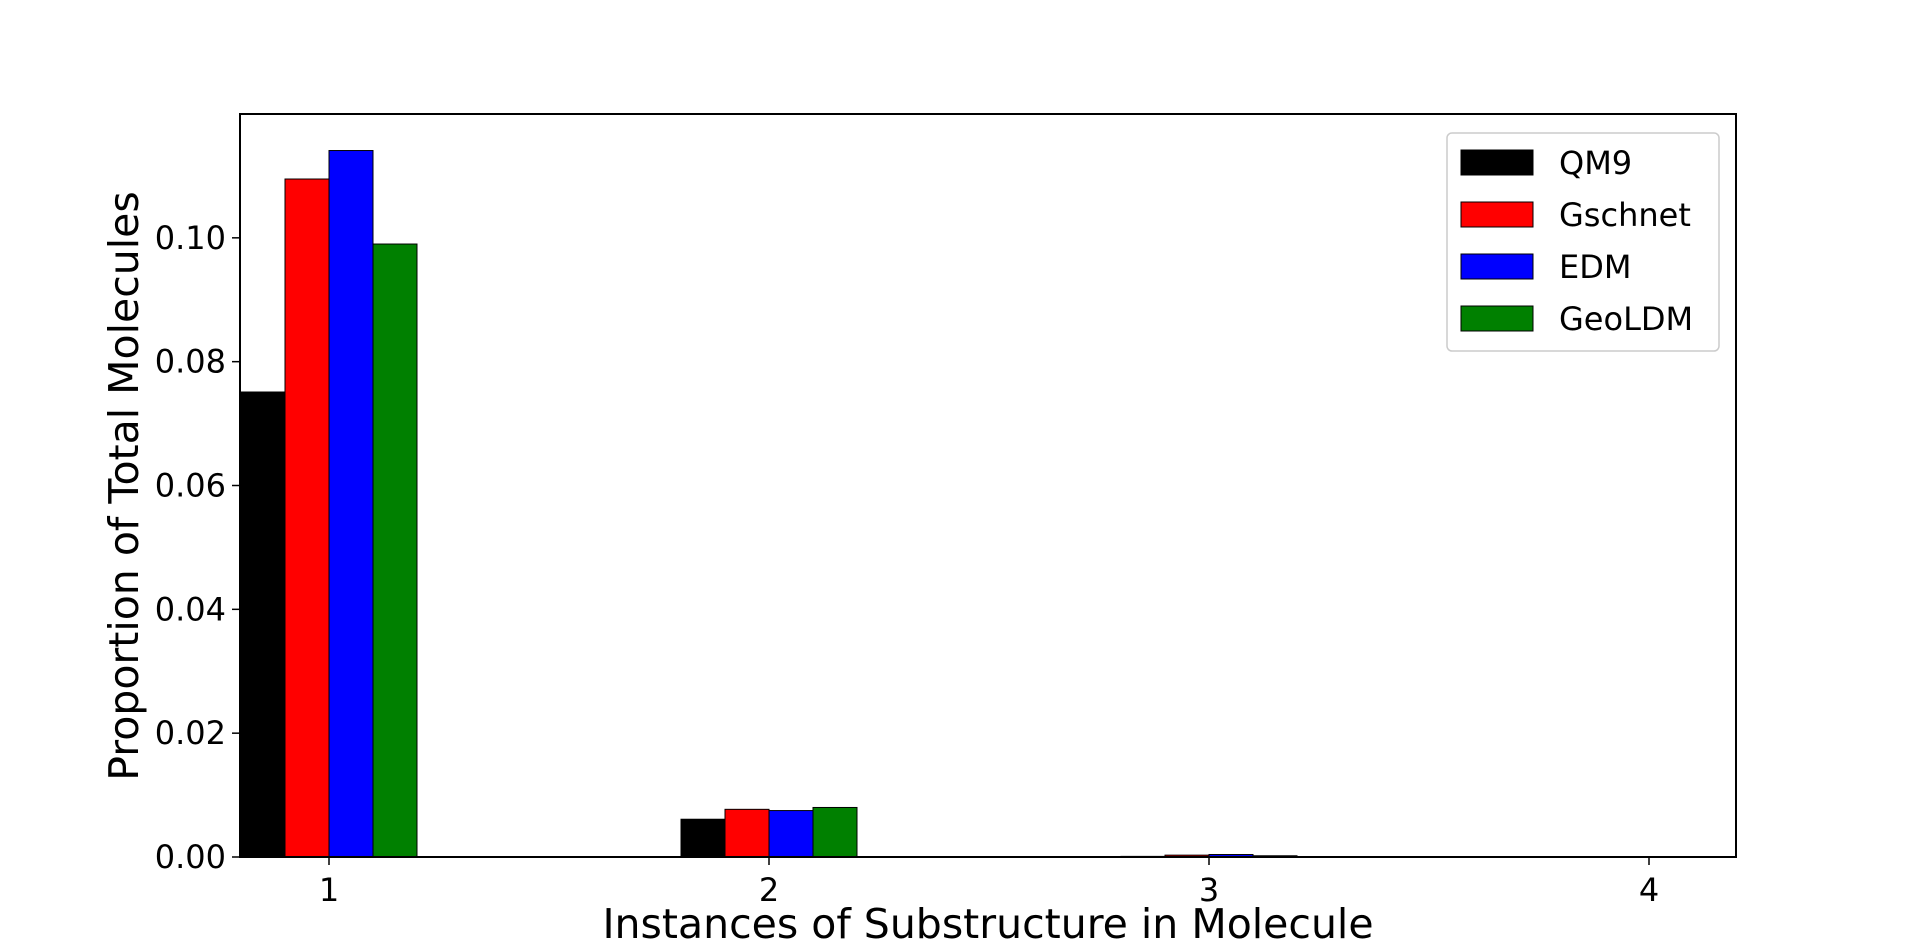  Describe the element at coordinates (1649, 890) in the screenshot. I see `x-tick-label: 4` at that location.